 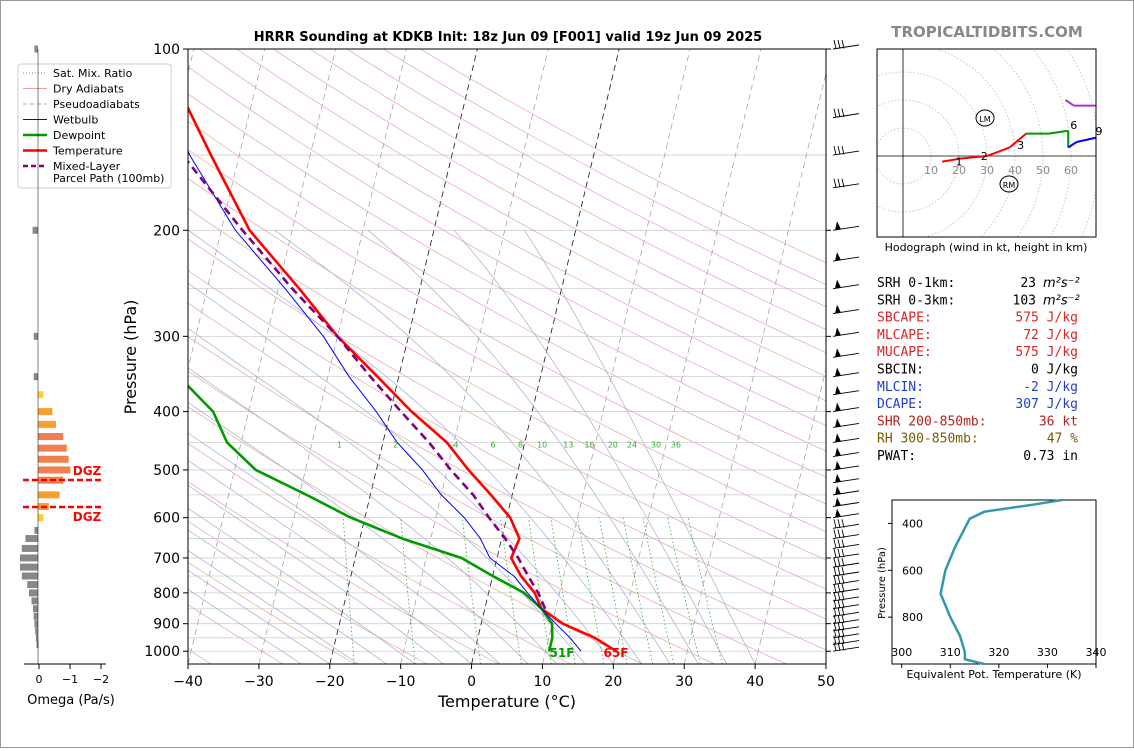 What do you see at coordinates (1096, 652) in the screenshot?
I see `theta-e-xtick-label: 340` at bounding box center [1096, 652].